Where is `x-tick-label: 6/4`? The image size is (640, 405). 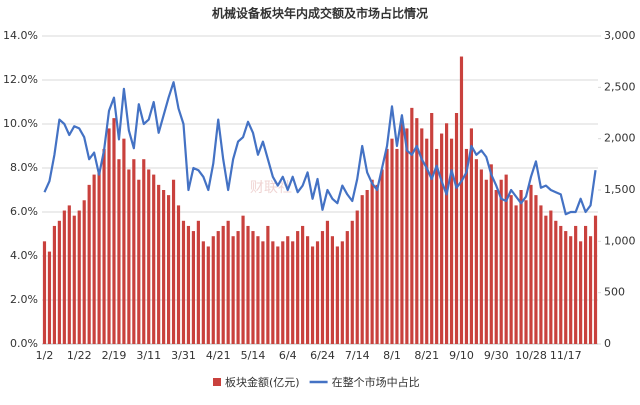 x-tick-label: 6/4 is located at coordinates (288, 355).